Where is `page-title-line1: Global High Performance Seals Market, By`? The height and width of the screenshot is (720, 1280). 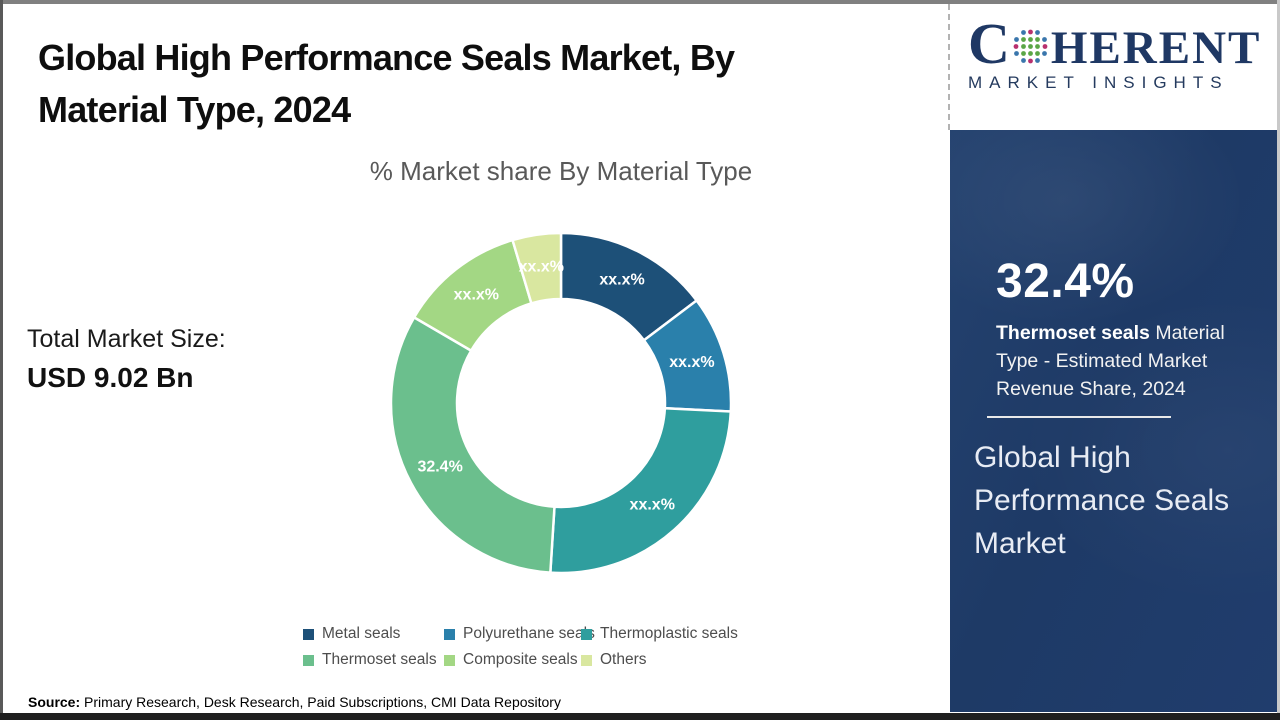
page-title-line1: Global High Performance Seals Market, By is located at coordinates (386, 57).